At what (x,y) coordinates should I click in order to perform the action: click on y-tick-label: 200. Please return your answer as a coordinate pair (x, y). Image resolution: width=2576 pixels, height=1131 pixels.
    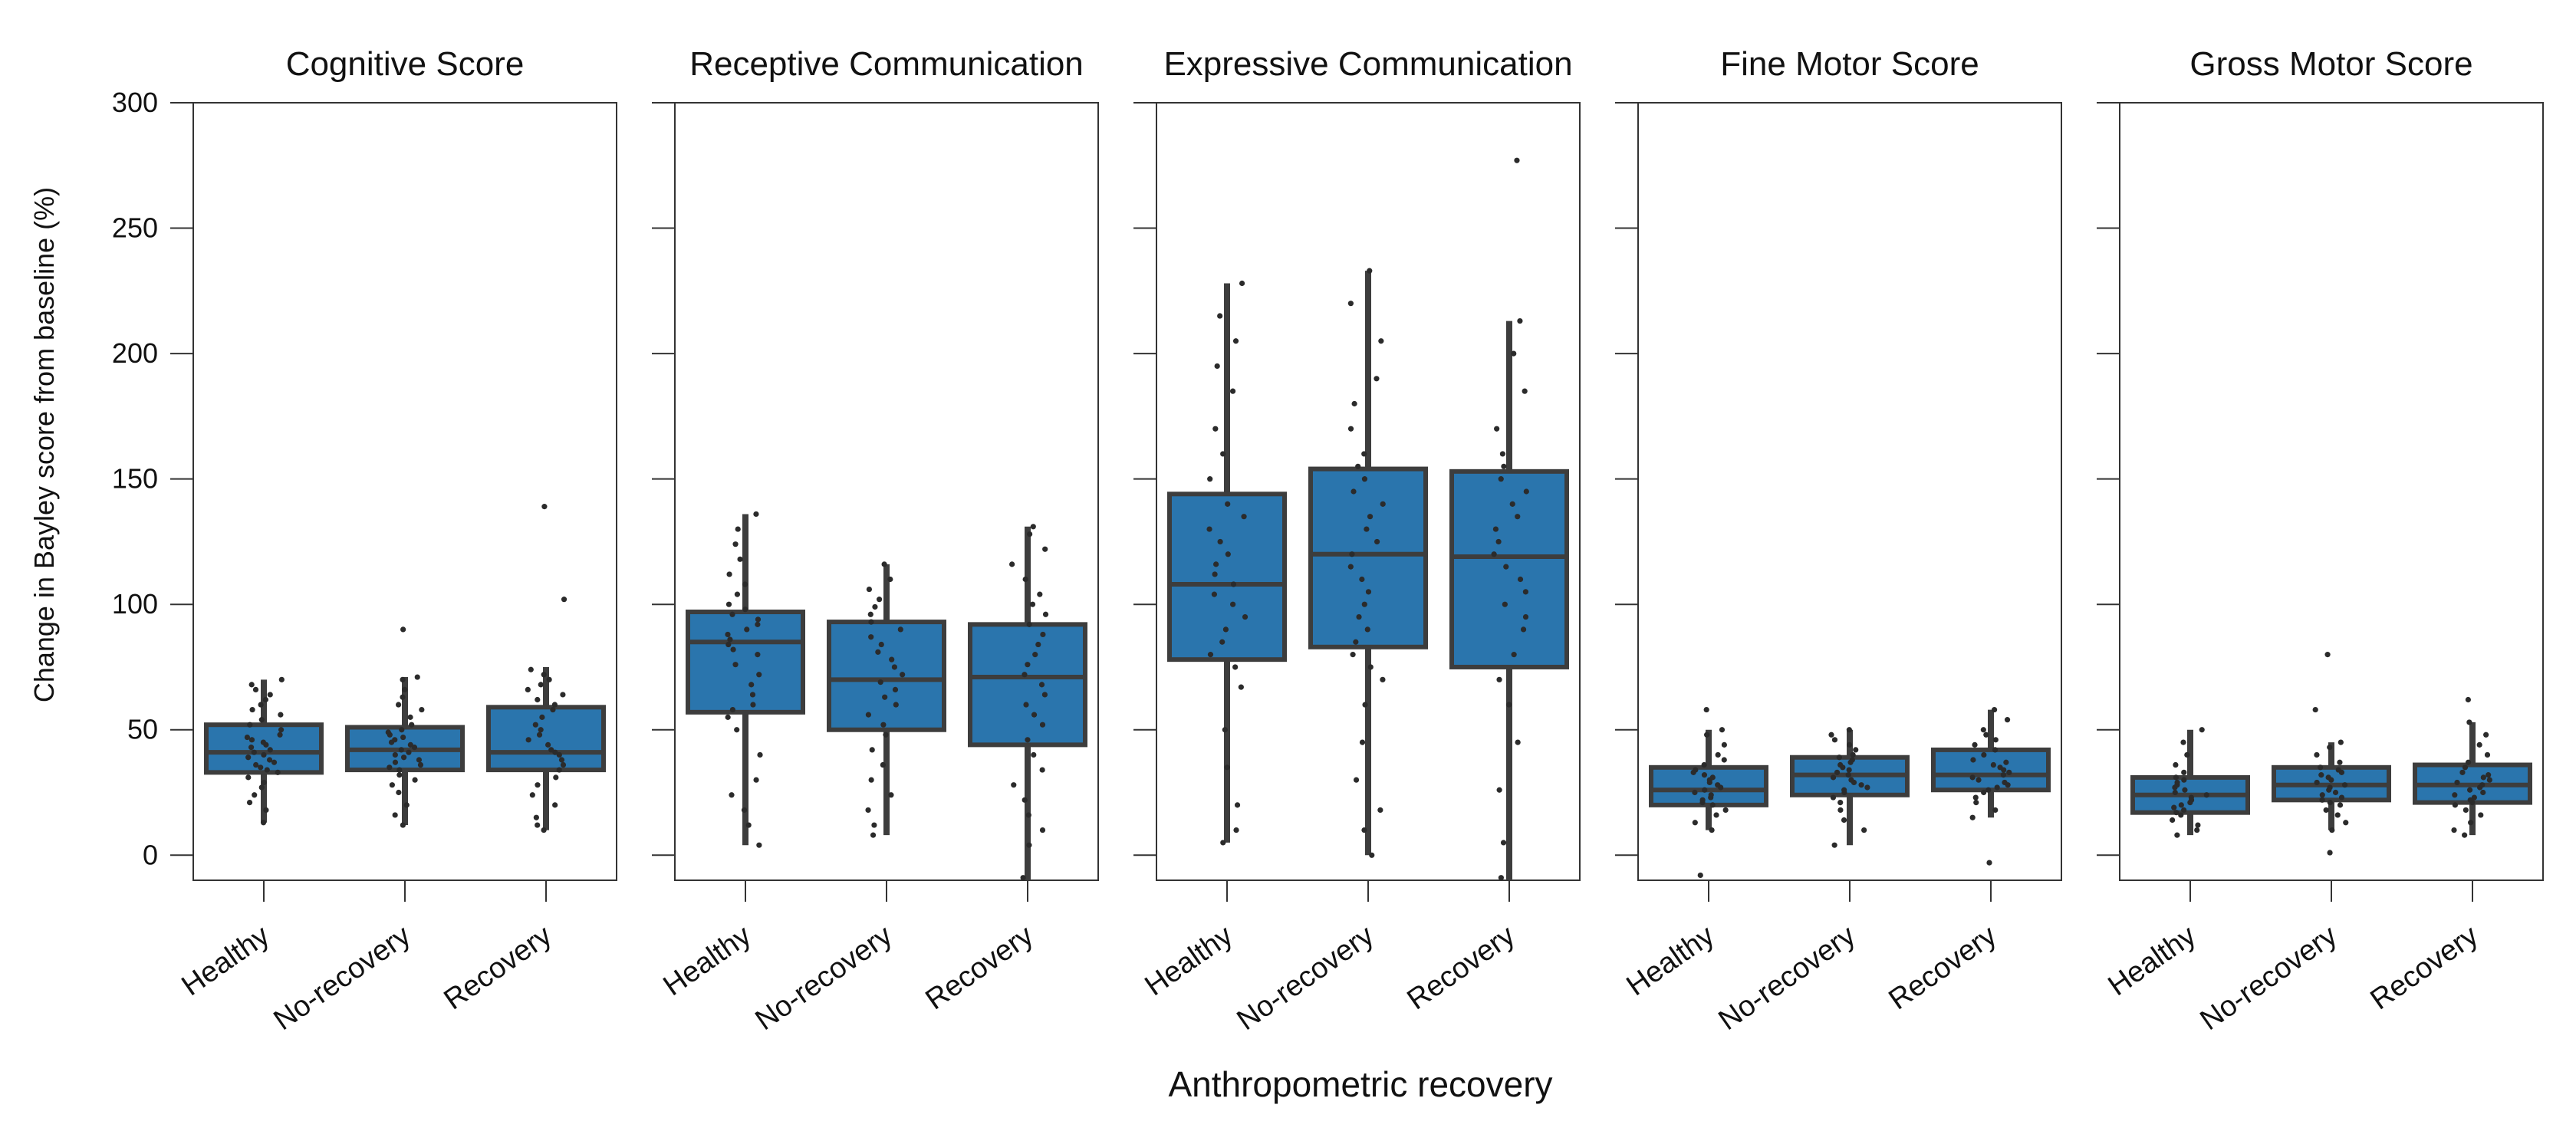
    Looking at the image, I should click on (135, 353).